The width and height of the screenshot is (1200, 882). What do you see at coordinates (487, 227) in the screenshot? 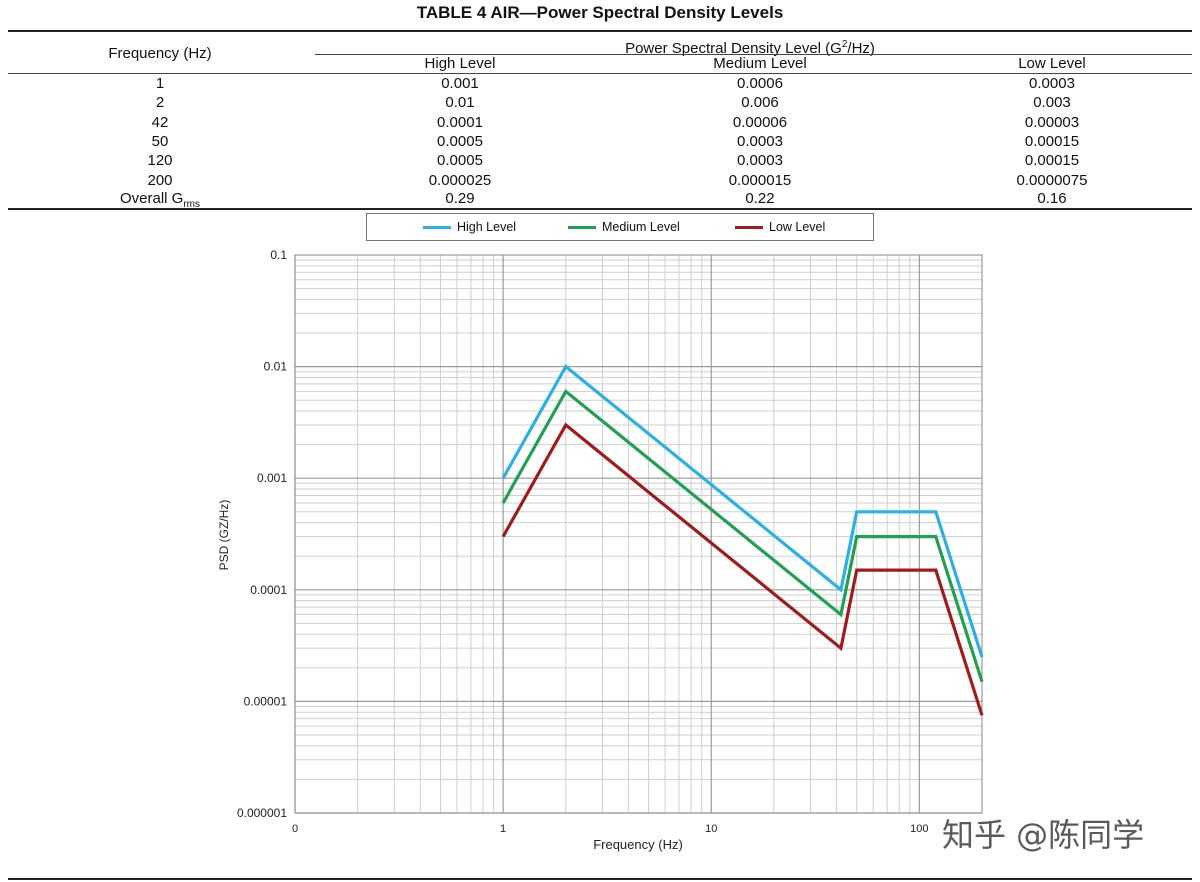
I see `legend-label-high: High Level` at bounding box center [487, 227].